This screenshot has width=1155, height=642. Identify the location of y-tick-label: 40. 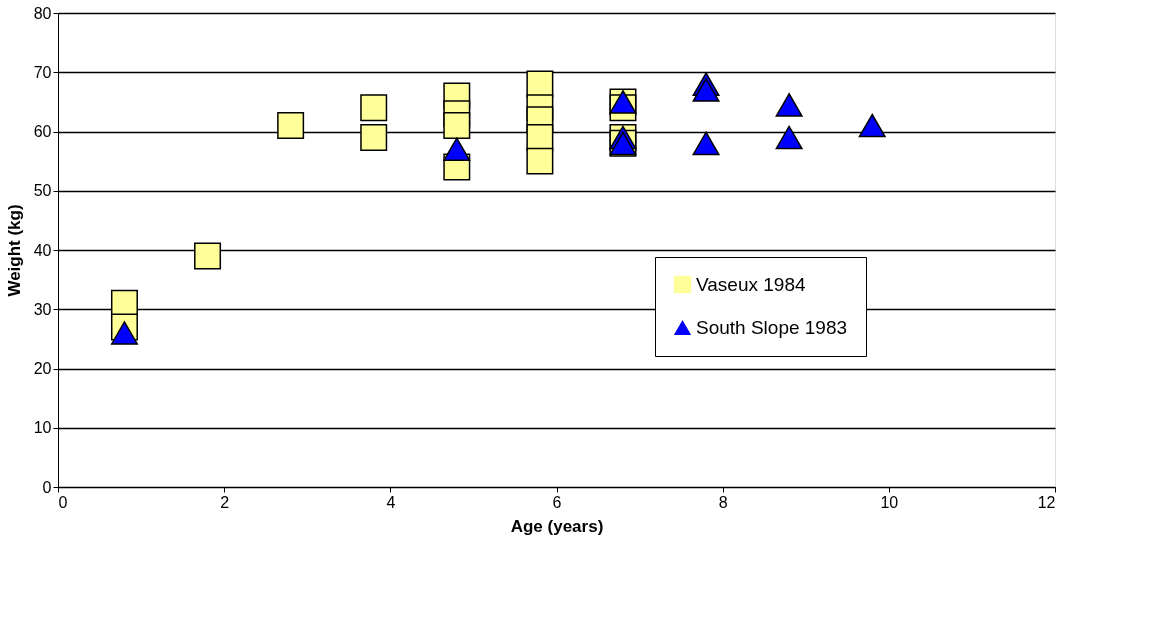
(42, 250).